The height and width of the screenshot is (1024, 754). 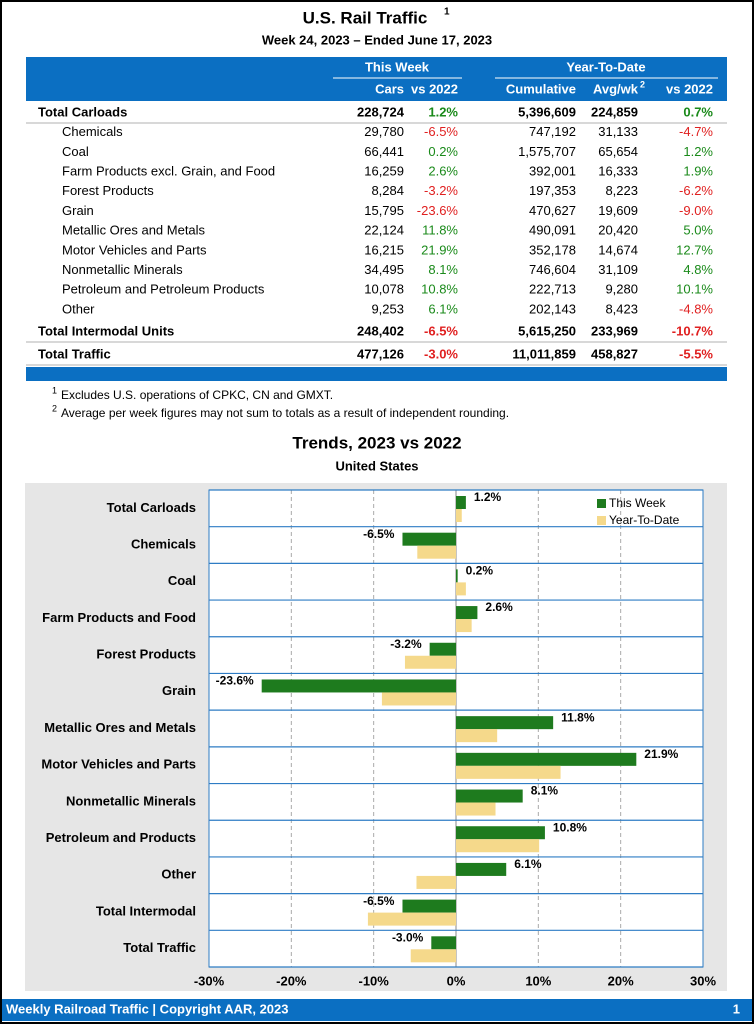 What do you see at coordinates (438, 210) in the screenshot?
I see `cell: -23.6%` at bounding box center [438, 210].